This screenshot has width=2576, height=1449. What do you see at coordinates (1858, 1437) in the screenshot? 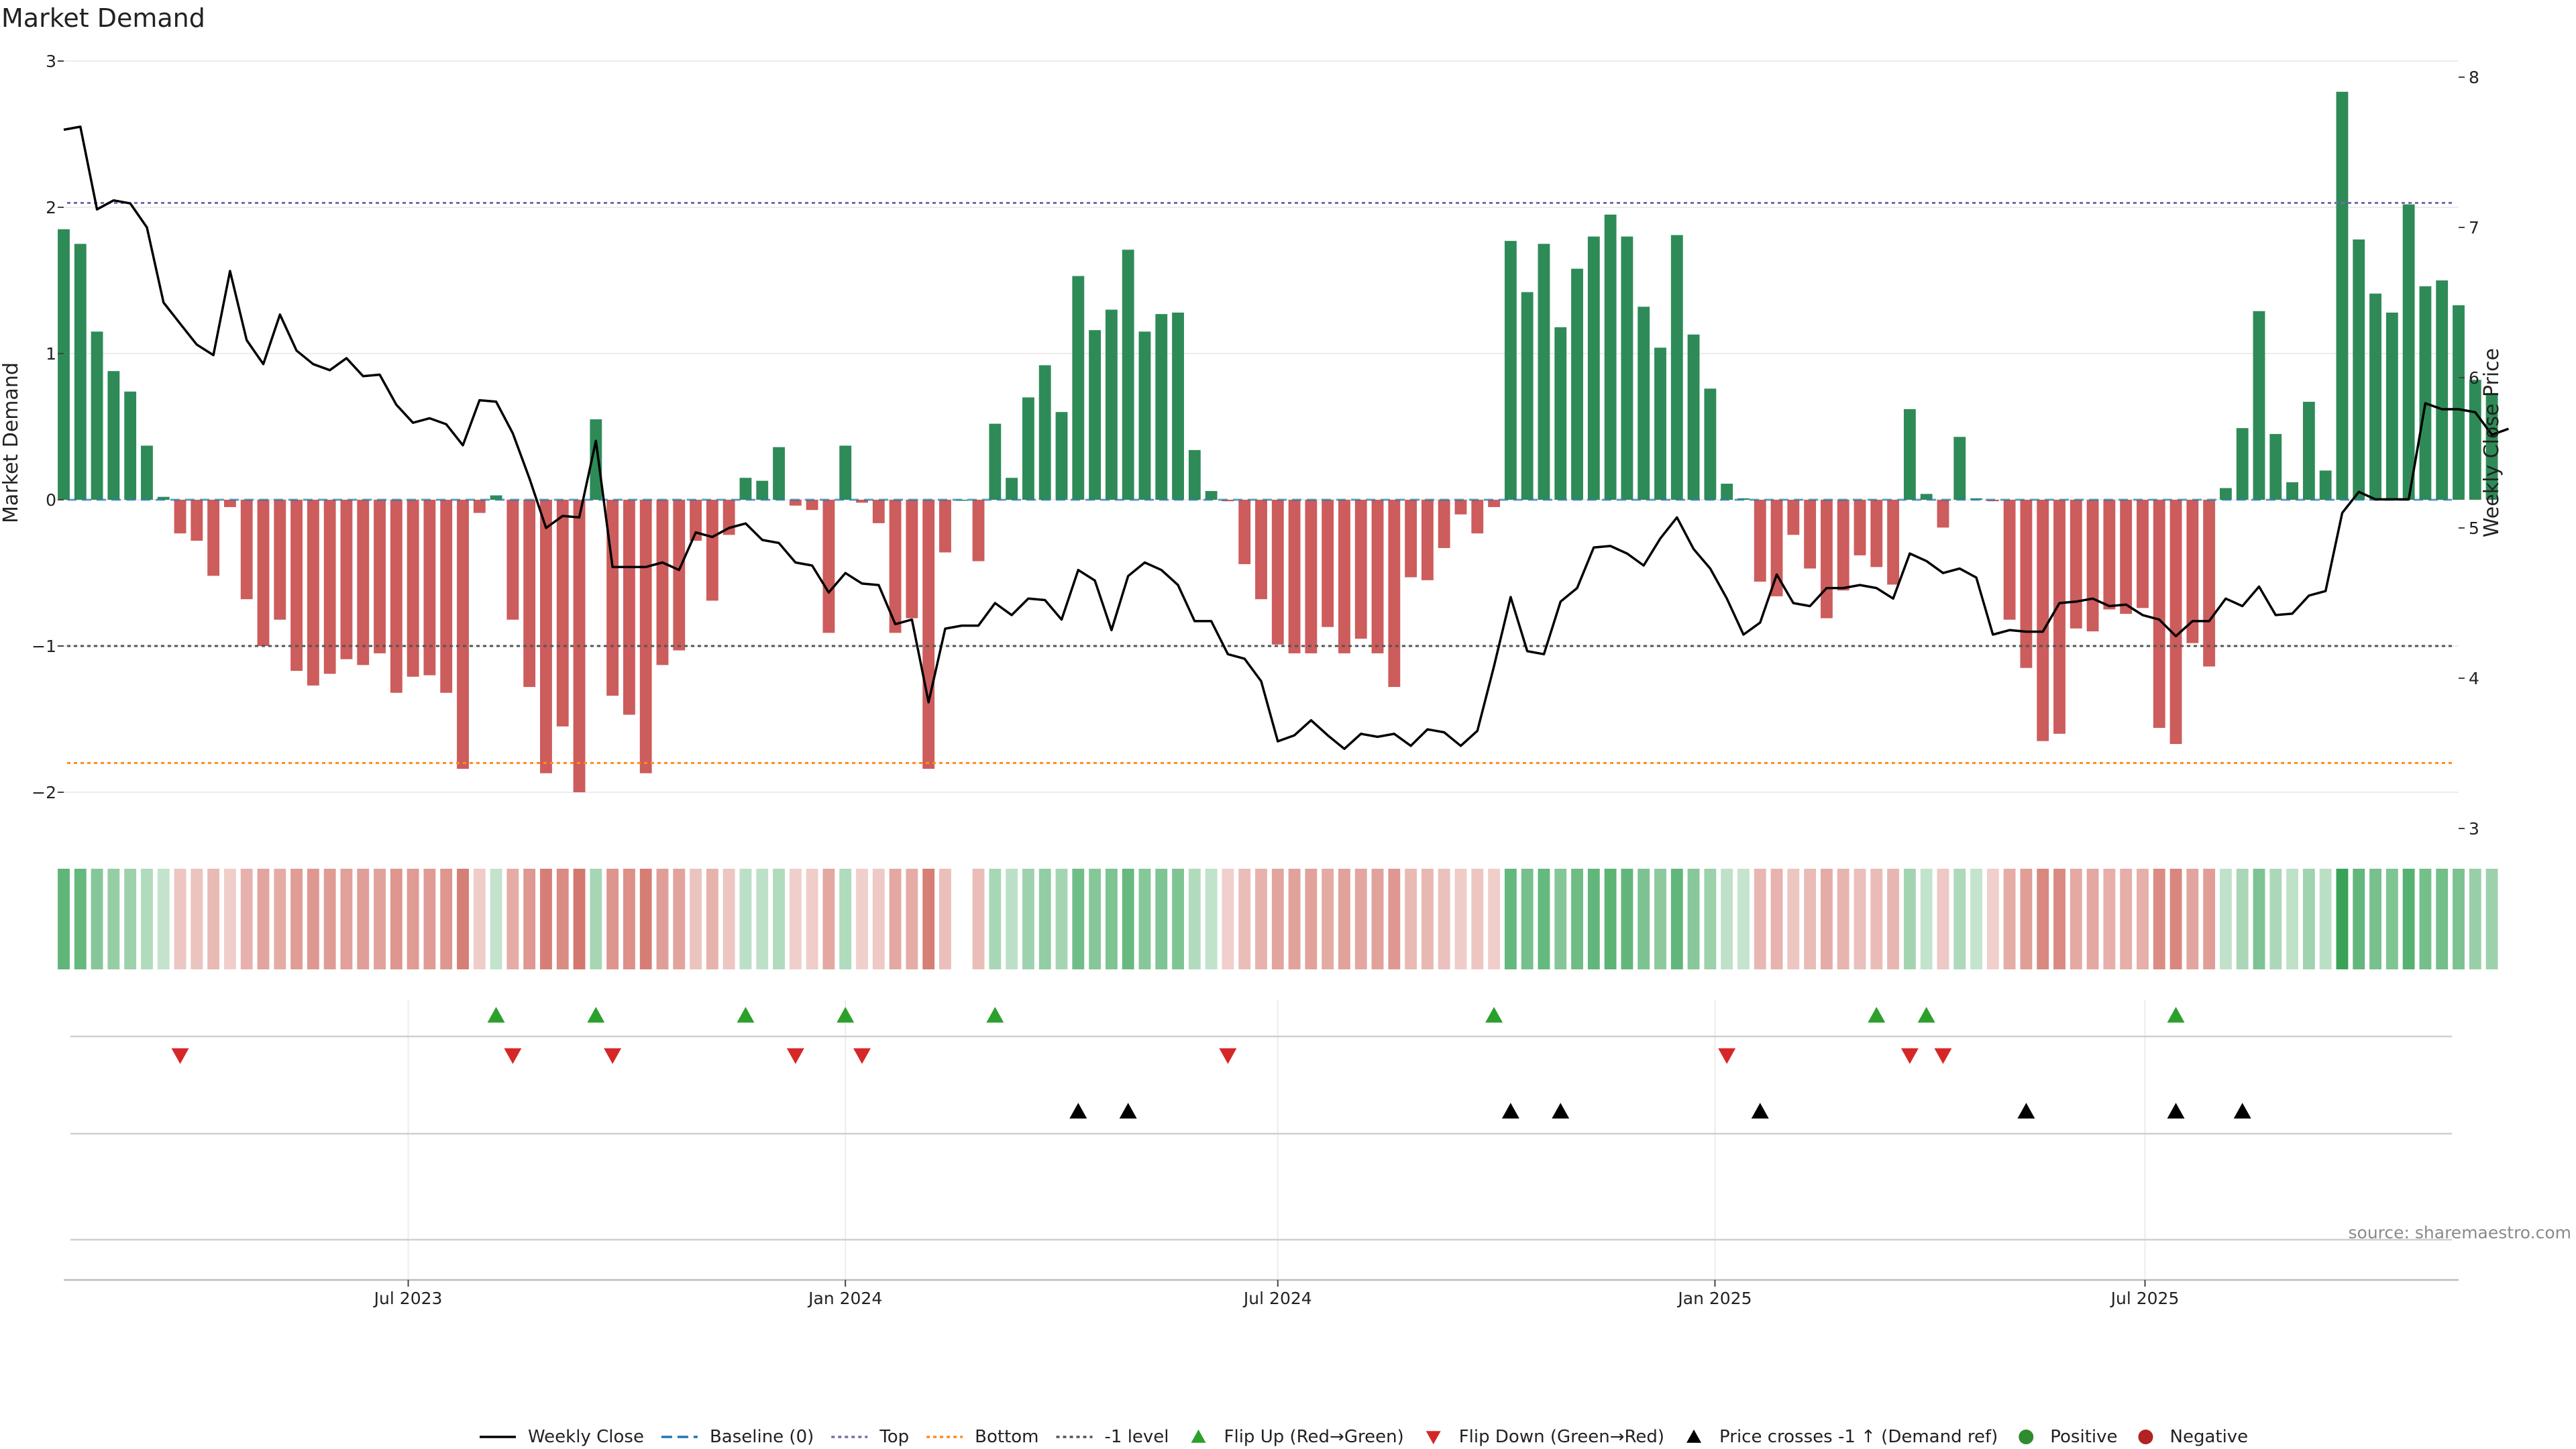
I see `legend-label: Price crosses -1 ↑ (Demand ref)` at bounding box center [1858, 1437].